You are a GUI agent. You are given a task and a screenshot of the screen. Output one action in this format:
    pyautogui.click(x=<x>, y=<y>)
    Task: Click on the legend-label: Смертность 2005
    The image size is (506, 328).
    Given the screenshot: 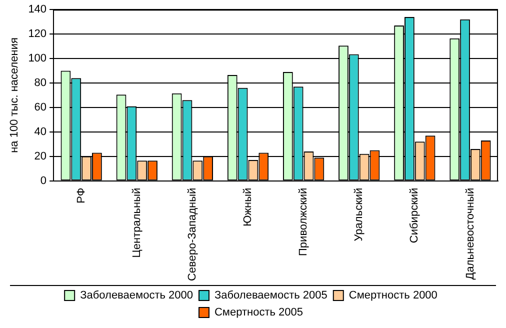 What is the action you would take?
    pyautogui.click(x=259, y=312)
    